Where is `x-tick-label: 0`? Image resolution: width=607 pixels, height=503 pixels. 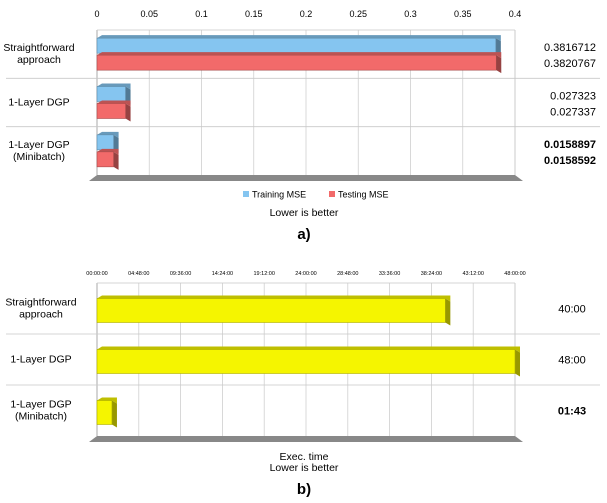
x-tick-label: 0 is located at coordinates (96, 14).